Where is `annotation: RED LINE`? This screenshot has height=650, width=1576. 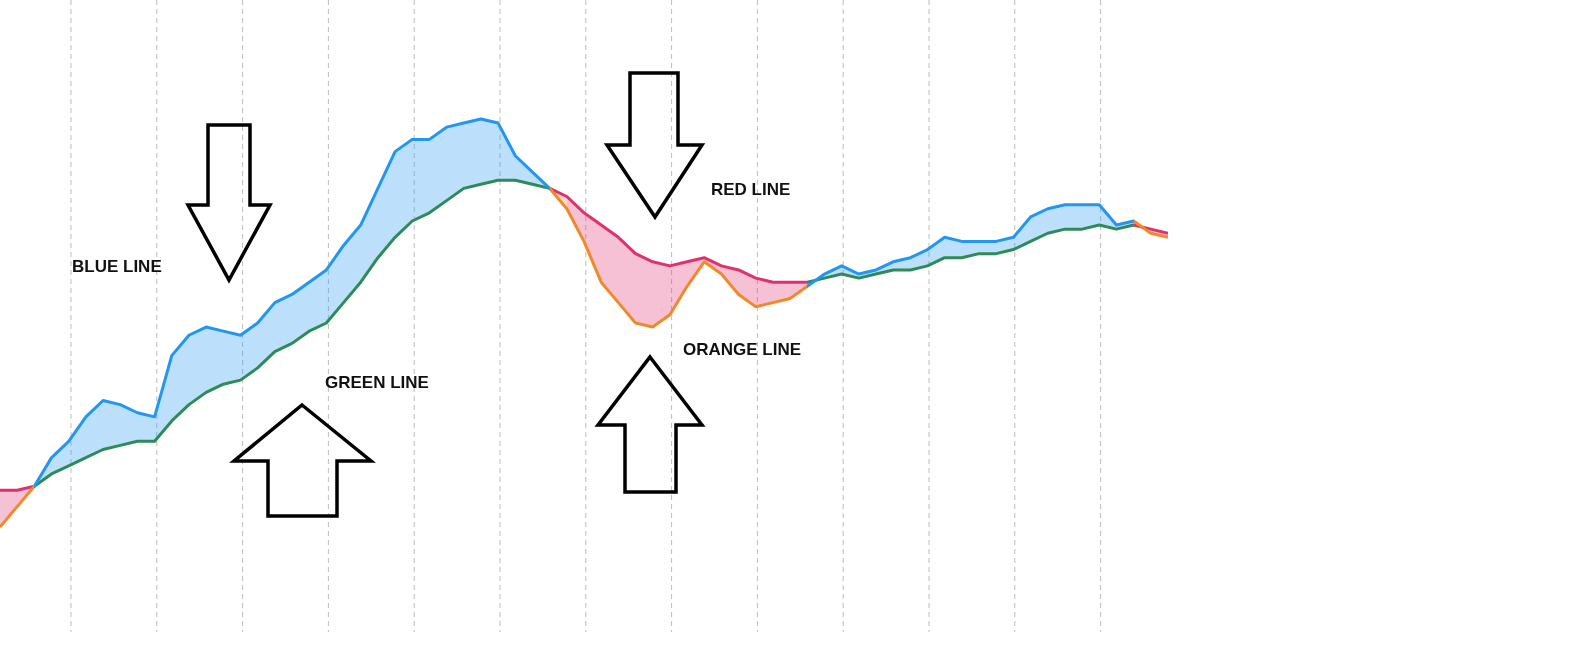
annotation: RED LINE is located at coordinates (751, 189).